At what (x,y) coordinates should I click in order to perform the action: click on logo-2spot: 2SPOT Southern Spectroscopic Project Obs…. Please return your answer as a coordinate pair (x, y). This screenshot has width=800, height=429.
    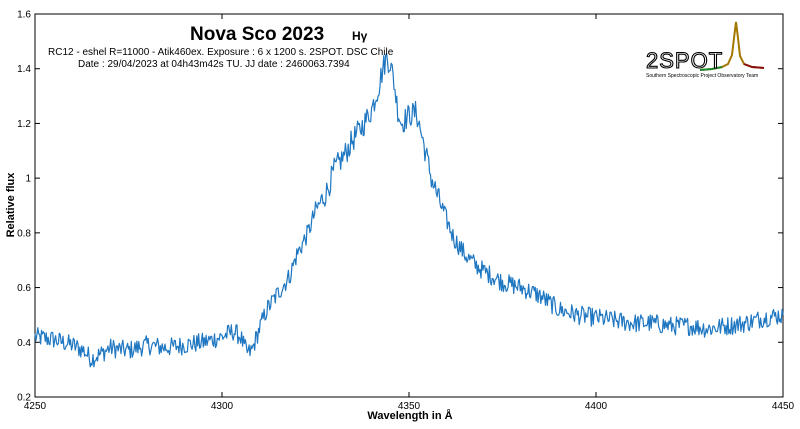
    Looking at the image, I should click on (705, 50).